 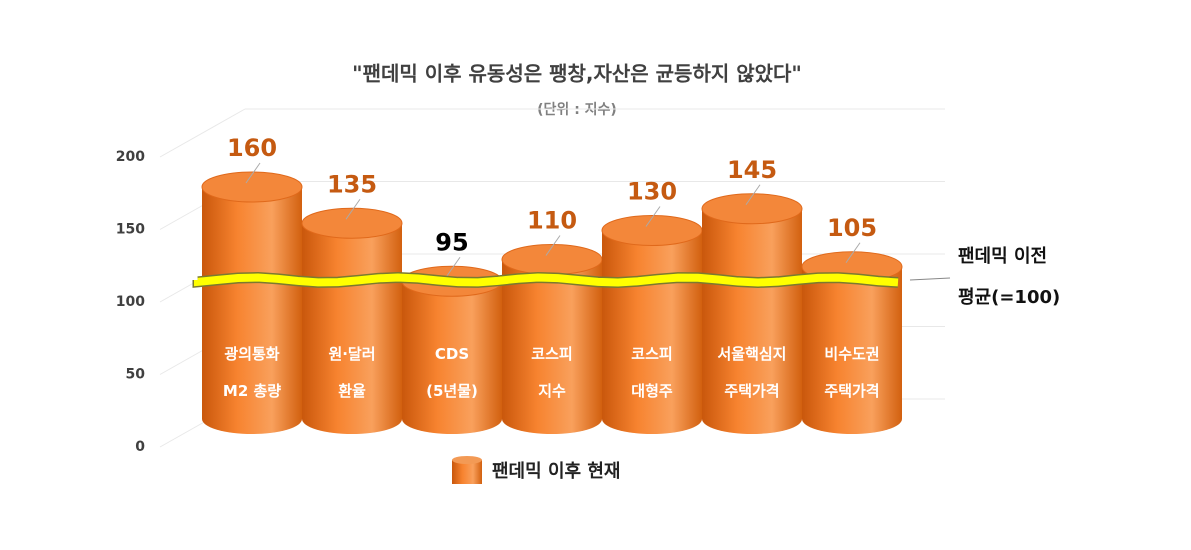 What do you see at coordinates (556, 471) in the screenshot?
I see `legend-label: 팬데믹 이후 현재` at bounding box center [556, 471].